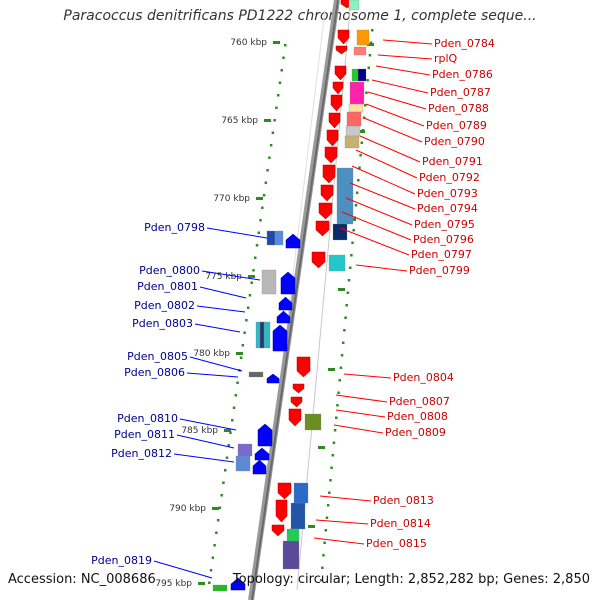 The width and height of the screenshot is (600, 600). What do you see at coordinates (223, 277) in the screenshot?
I see `kbp-label: 775 kbp` at bounding box center [223, 277].